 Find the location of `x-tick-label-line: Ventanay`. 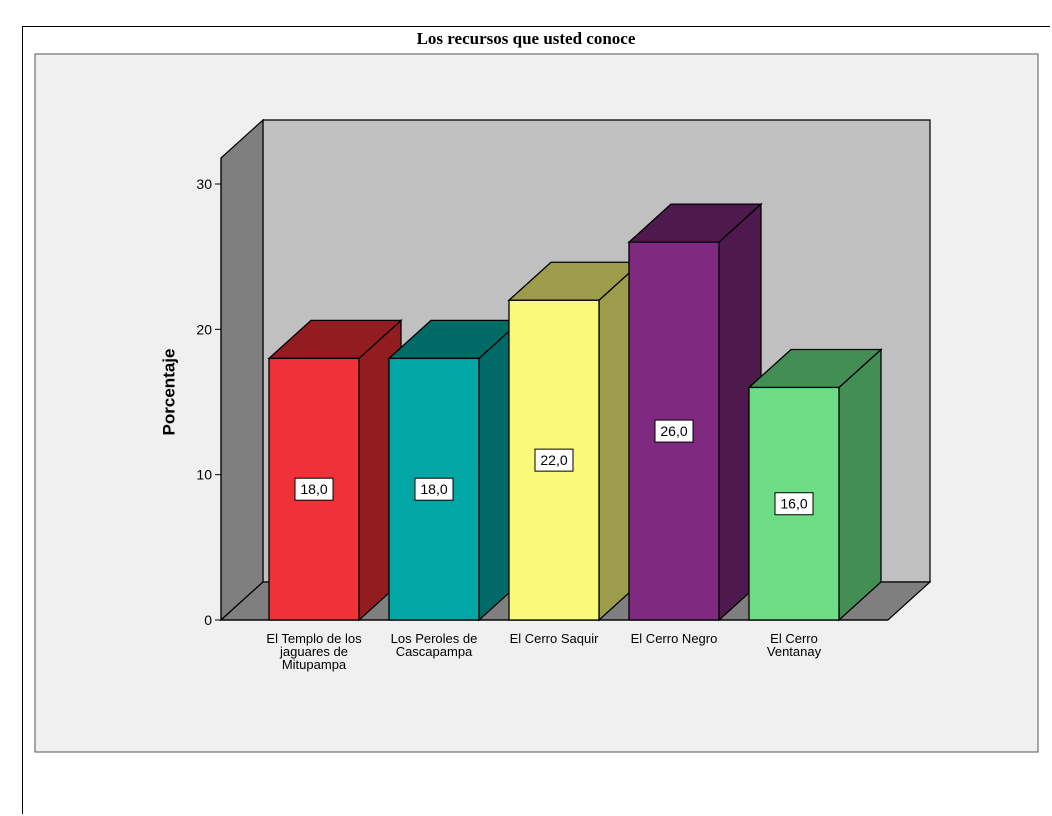

x-tick-label-line: Ventanay is located at coordinates (794, 651).